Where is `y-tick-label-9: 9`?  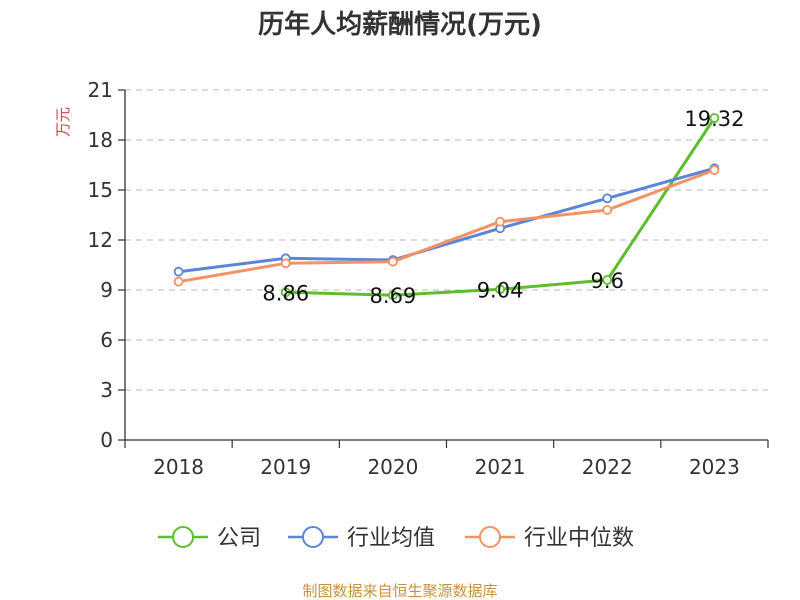 y-tick-label-9: 9 is located at coordinates (106, 290).